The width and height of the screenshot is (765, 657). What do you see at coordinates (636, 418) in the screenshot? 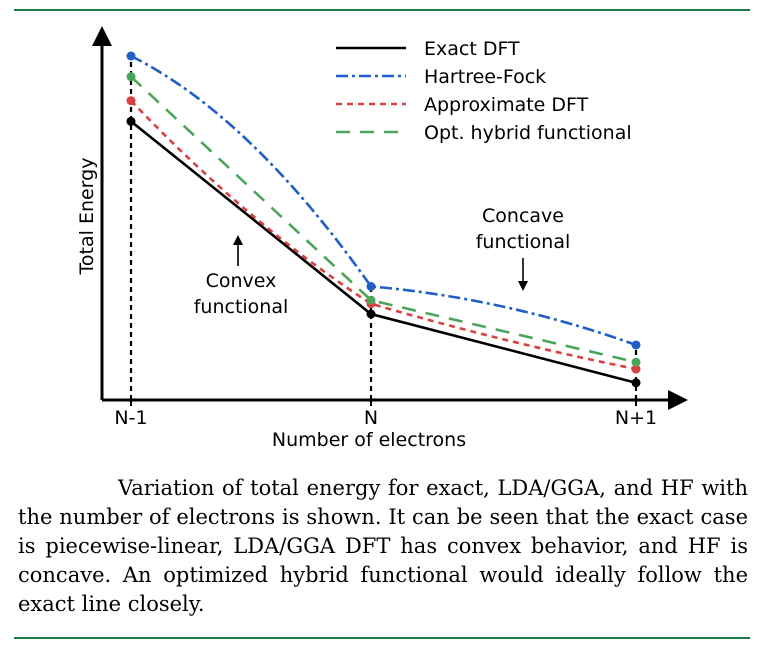
I see `x-tick-label: N+1` at bounding box center [636, 418].